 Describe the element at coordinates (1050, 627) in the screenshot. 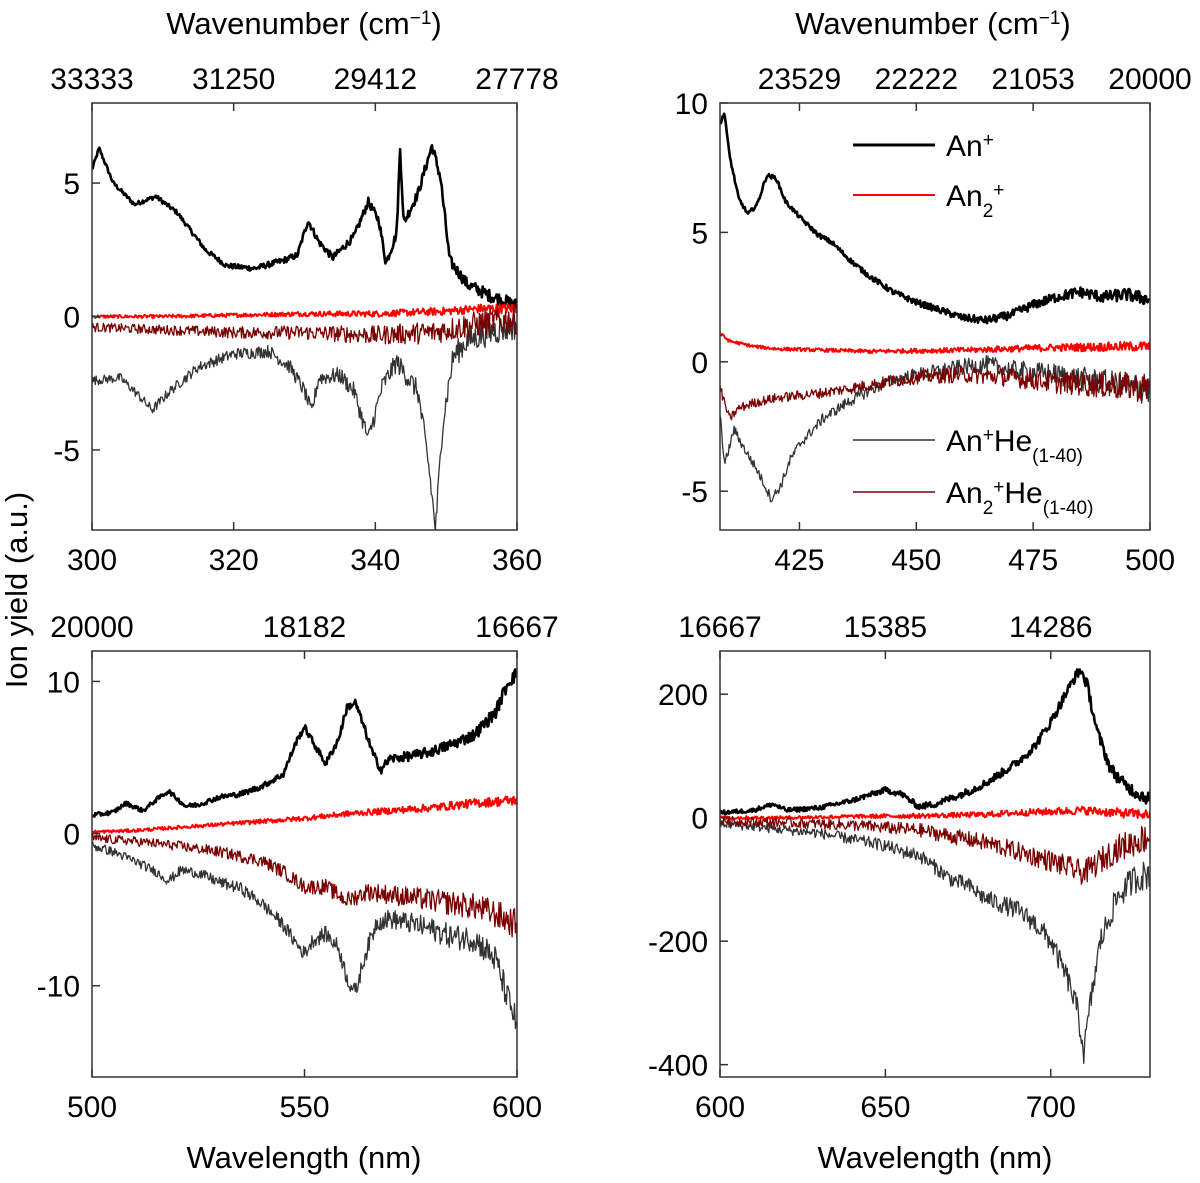

I see `top-tick-label: 14286` at that location.